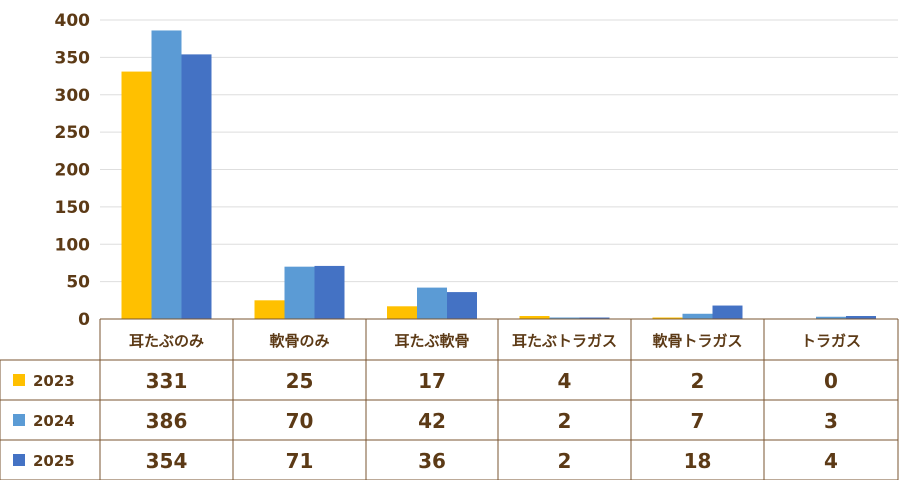 This screenshot has width=900, height=480. What do you see at coordinates (19, 460) in the screenshot?
I see `legend-swatch-2025` at bounding box center [19, 460].